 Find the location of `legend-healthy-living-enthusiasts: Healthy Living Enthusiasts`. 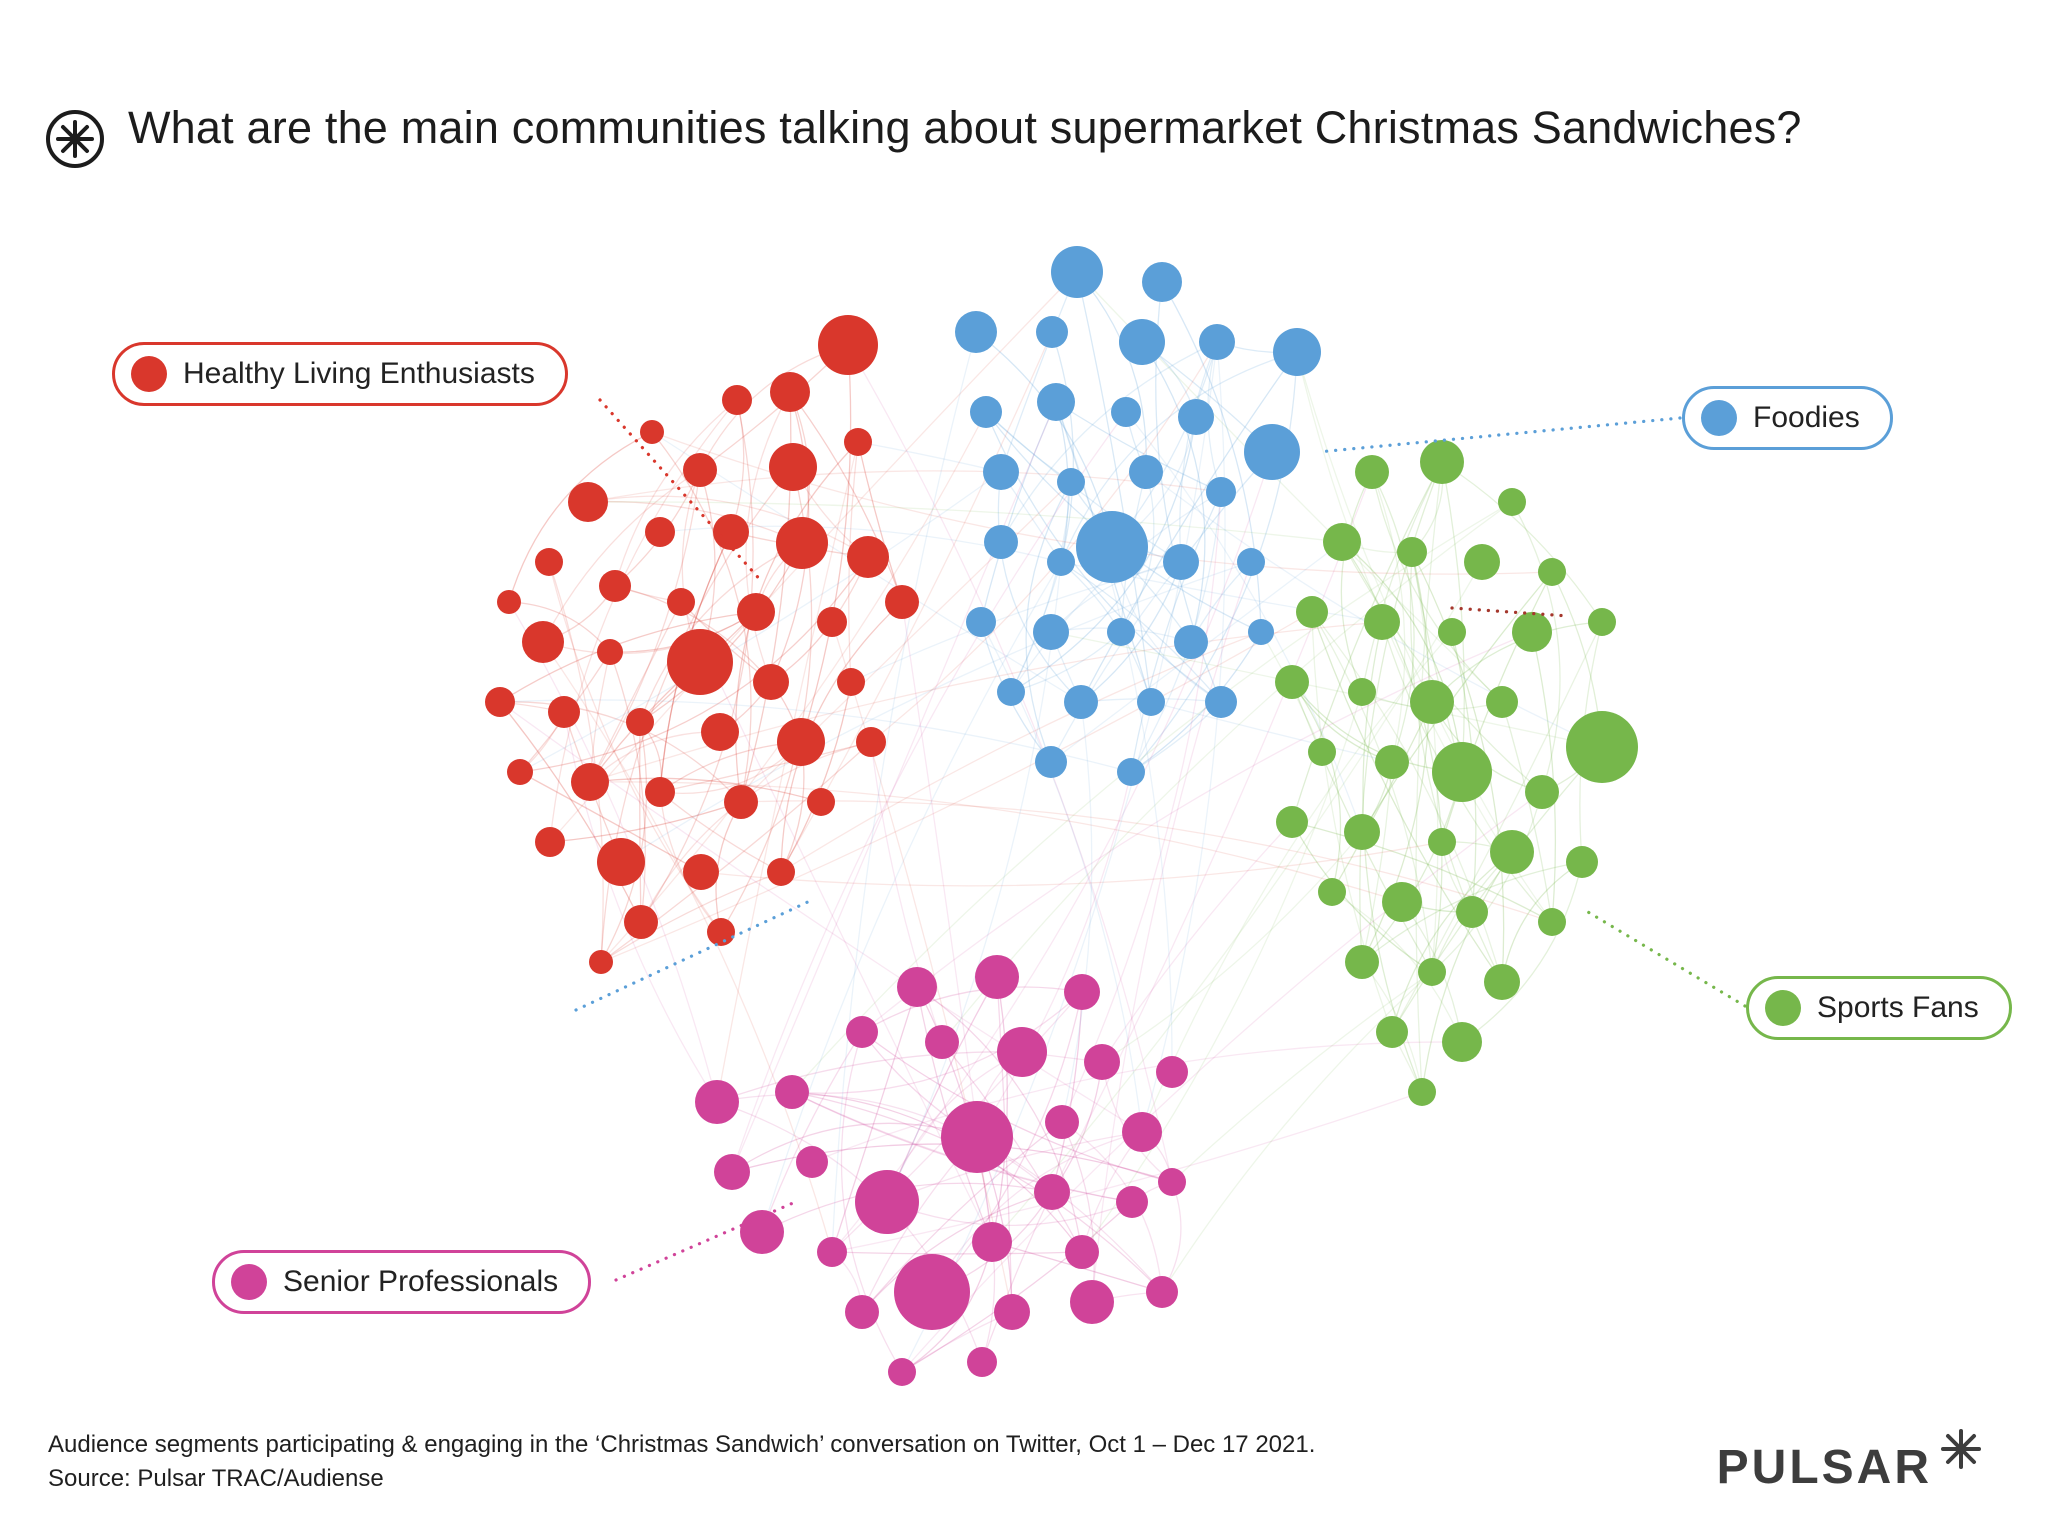

legend-healthy-living-enthusiasts: Healthy Living Enthusiasts is located at coordinates (340, 374).